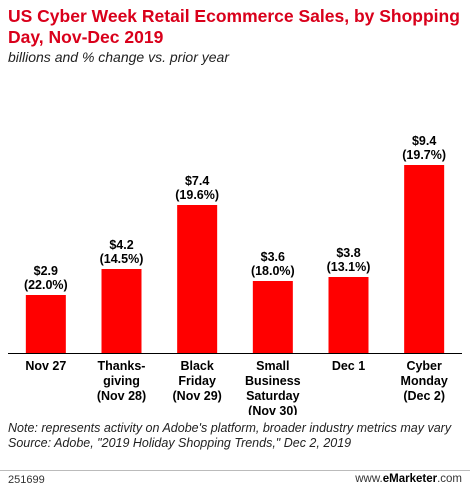 The image size is (470, 490). I want to click on brand-name: eMarketer, so click(410, 479).